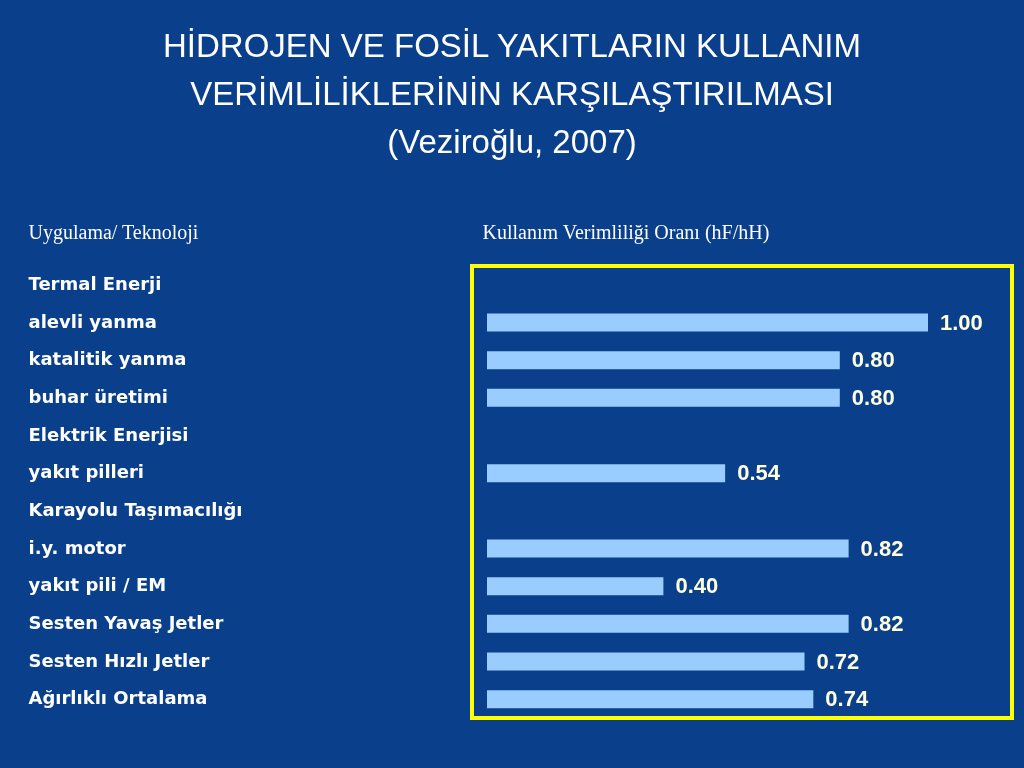  What do you see at coordinates (961, 322) in the screenshot?
I see `data-label: 1.00` at bounding box center [961, 322].